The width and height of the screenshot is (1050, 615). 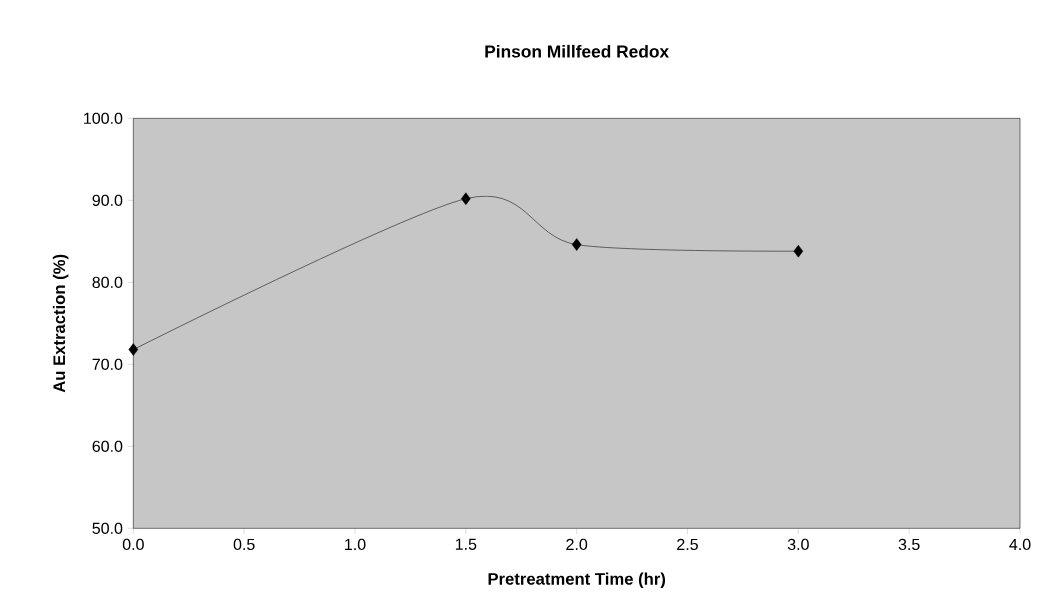 I want to click on y-tick-label: 80.0, so click(x=107, y=282).